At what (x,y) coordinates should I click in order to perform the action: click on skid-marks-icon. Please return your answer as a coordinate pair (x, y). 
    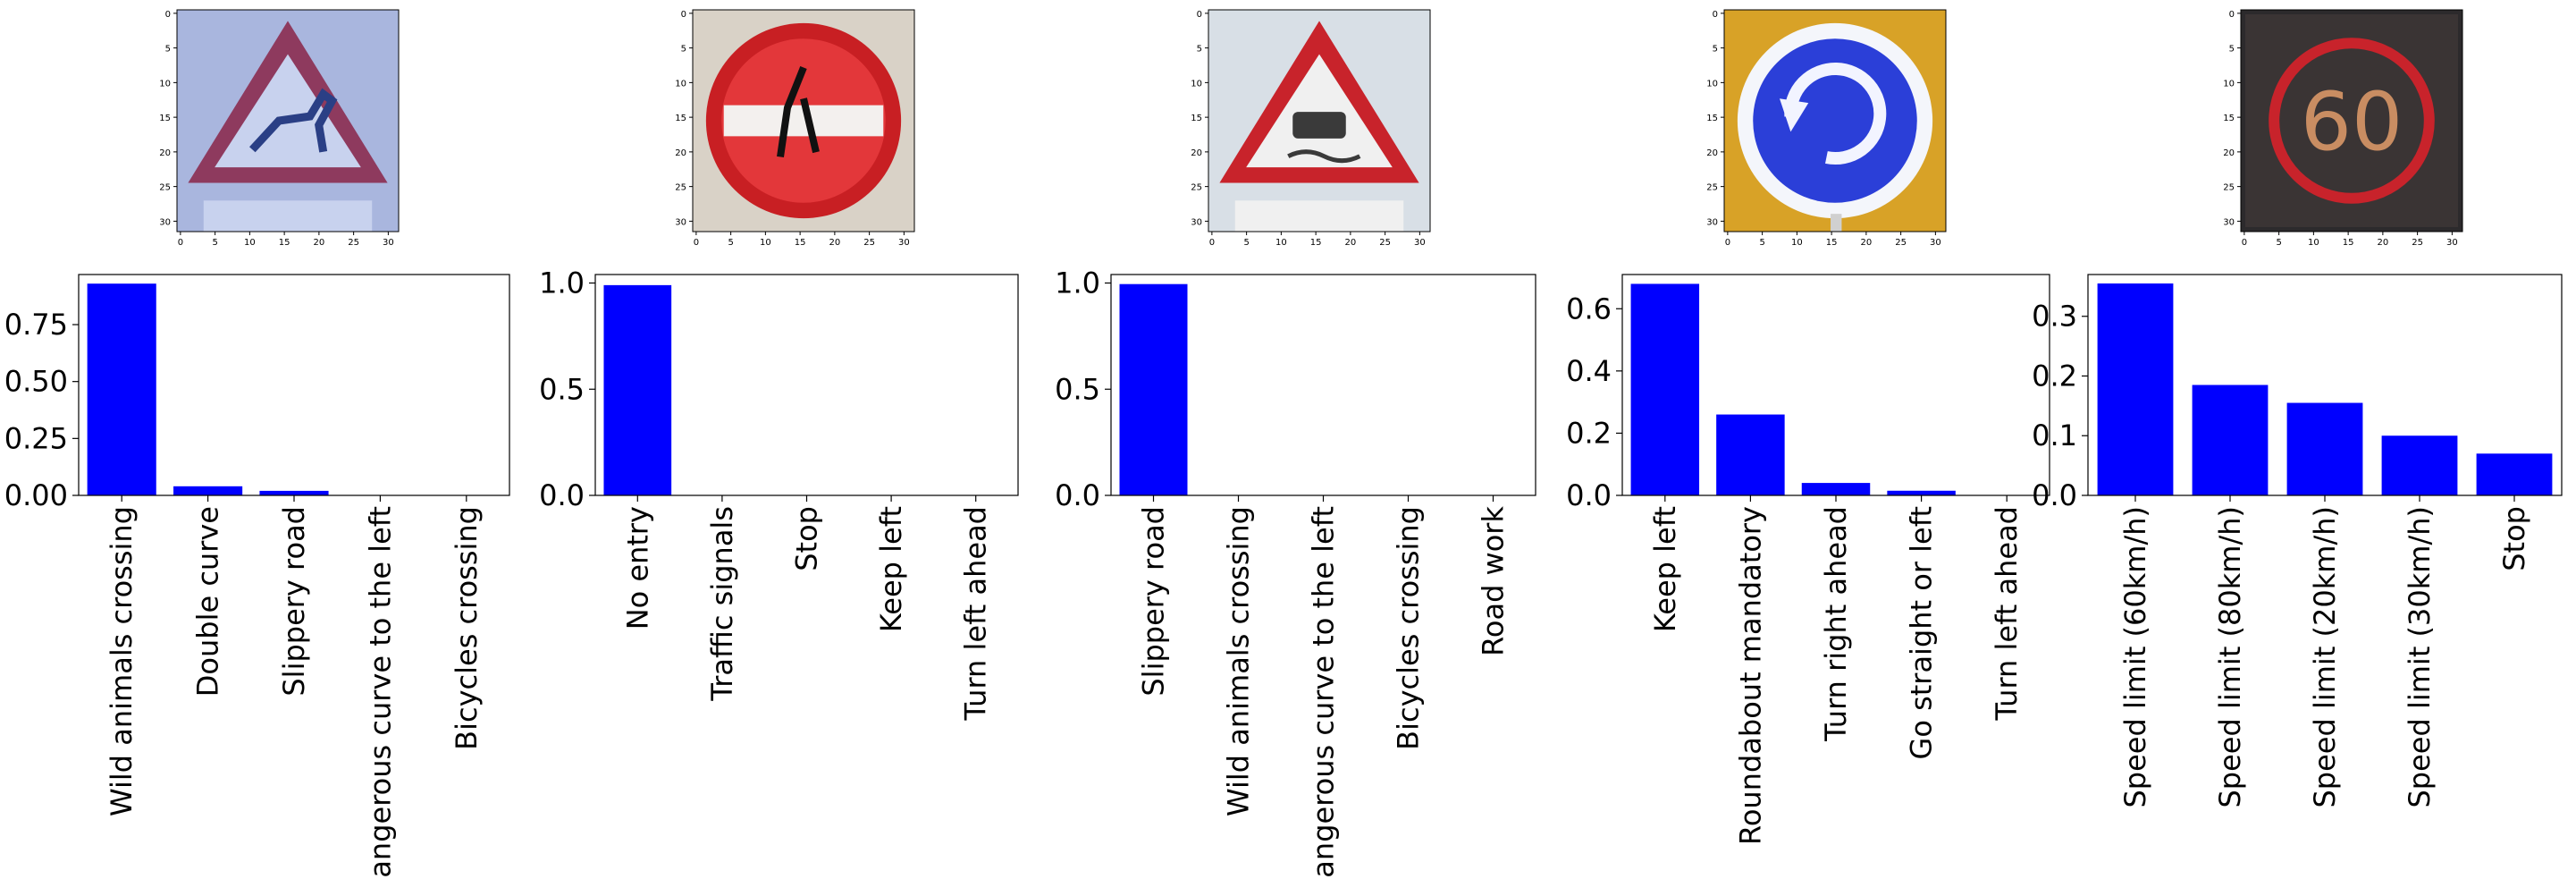
    Looking at the image, I should click on (1324, 156).